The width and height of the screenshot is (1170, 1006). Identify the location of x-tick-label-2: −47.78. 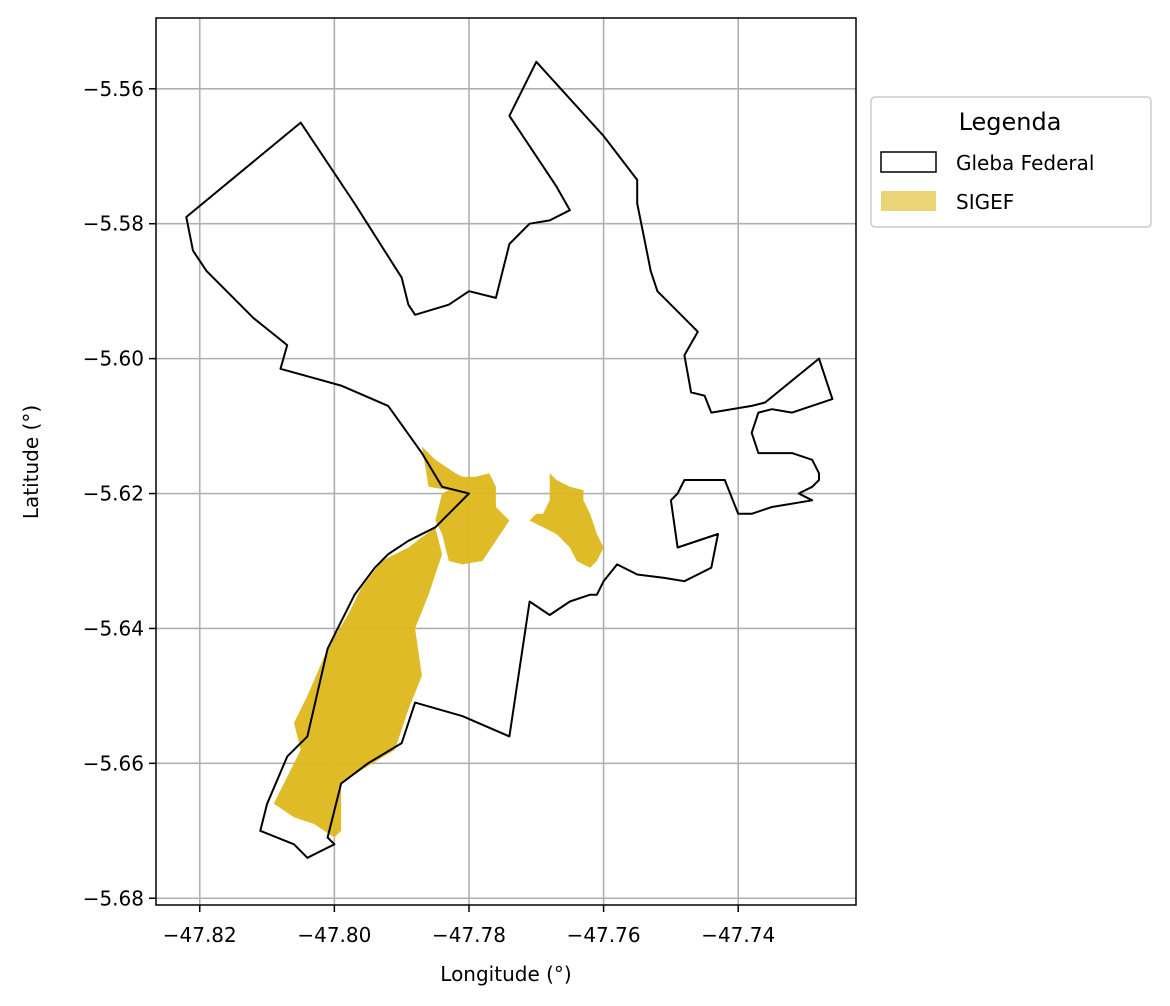
(469, 935).